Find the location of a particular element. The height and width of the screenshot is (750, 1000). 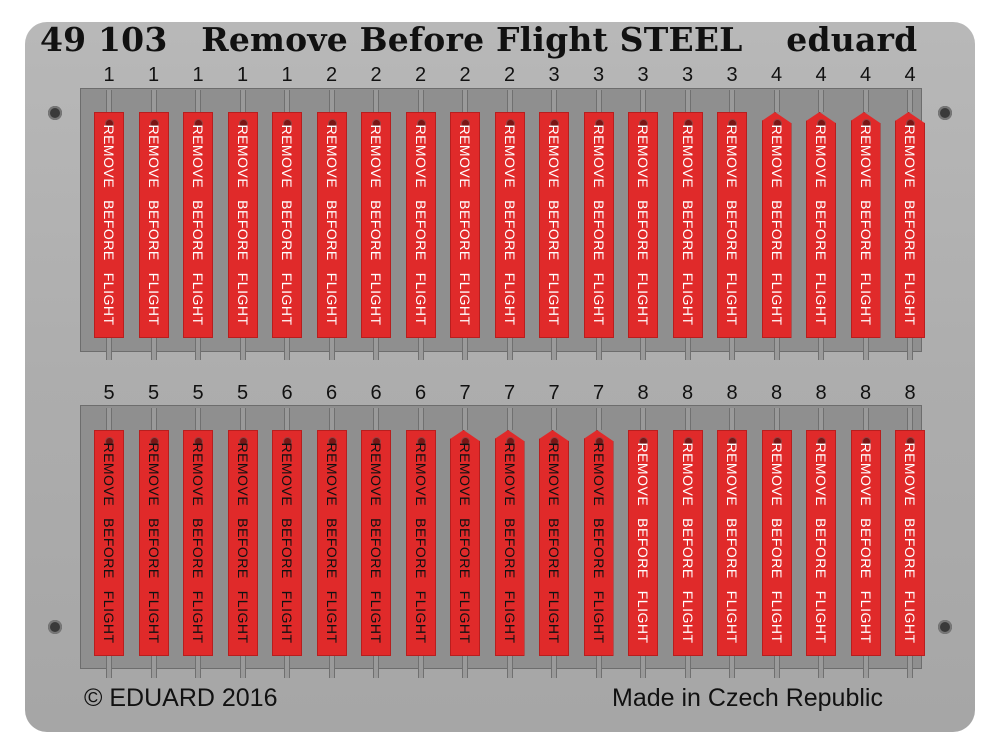

mounting-hole is located at coordinates (55, 627).